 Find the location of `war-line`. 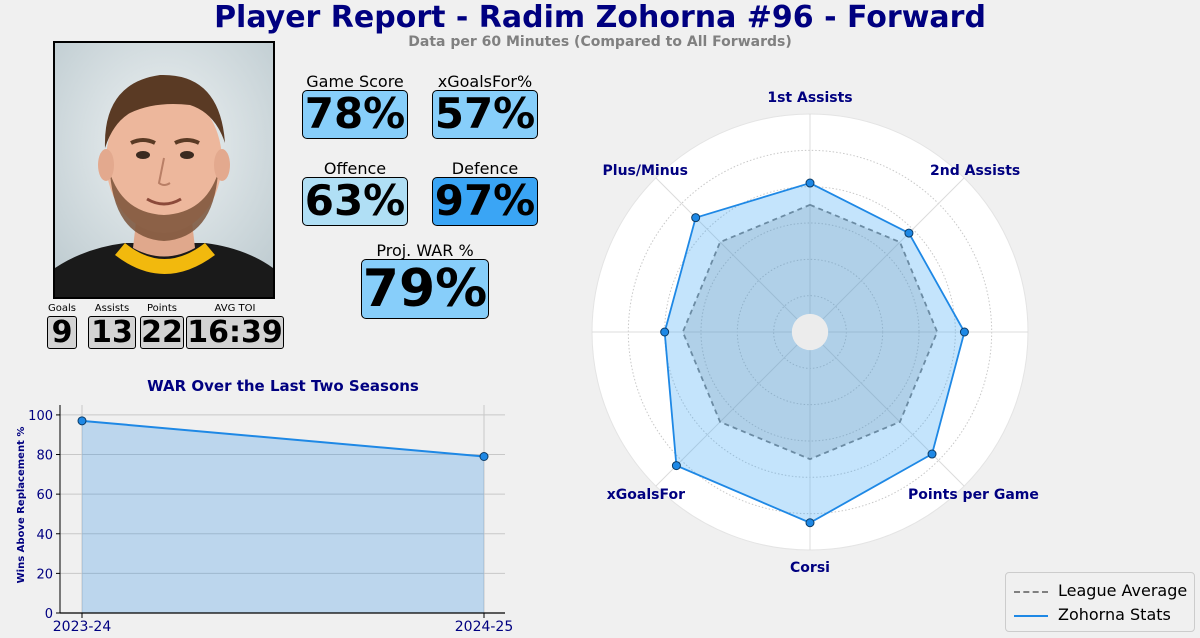

war-line is located at coordinates (283, 438).